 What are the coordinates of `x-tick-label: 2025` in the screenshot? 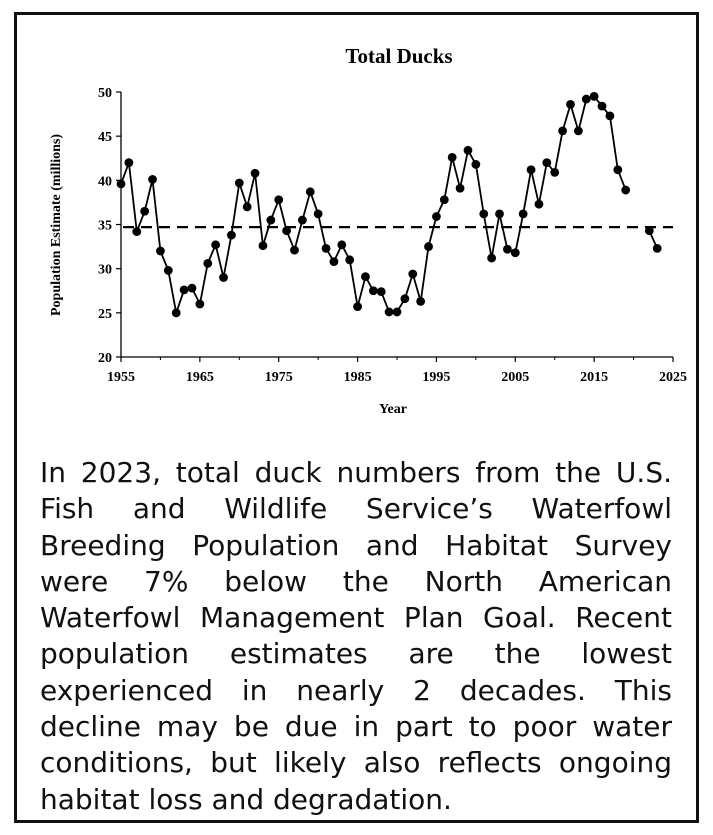 It's located at (673, 377).